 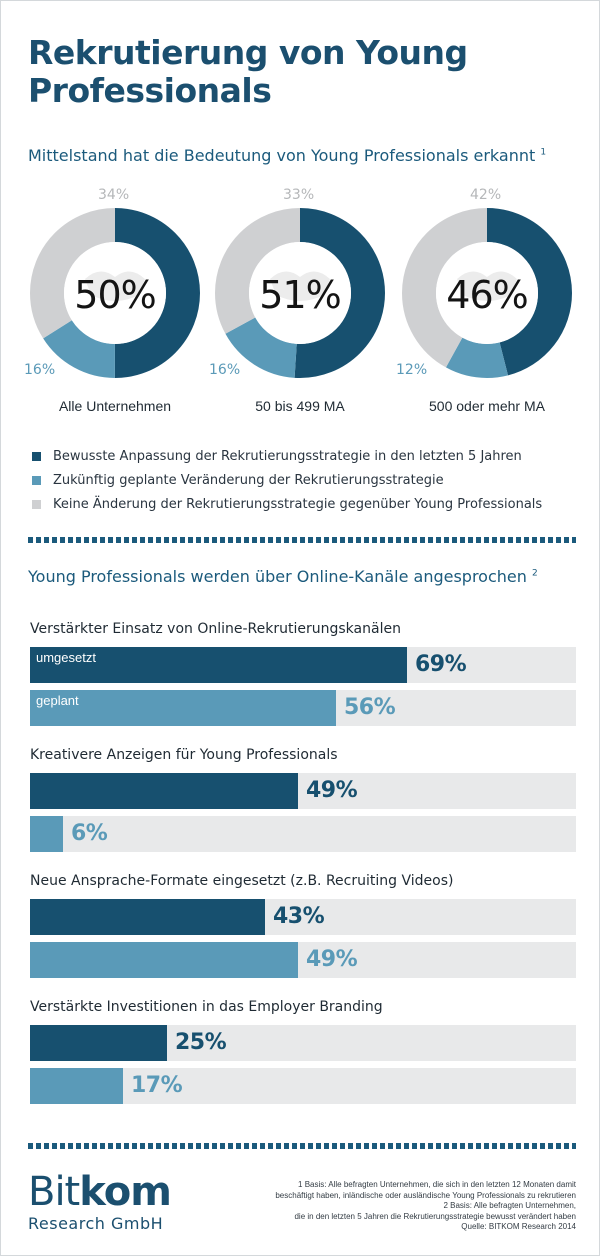 I want to click on donut-value-planned: 12%, so click(x=412, y=370).